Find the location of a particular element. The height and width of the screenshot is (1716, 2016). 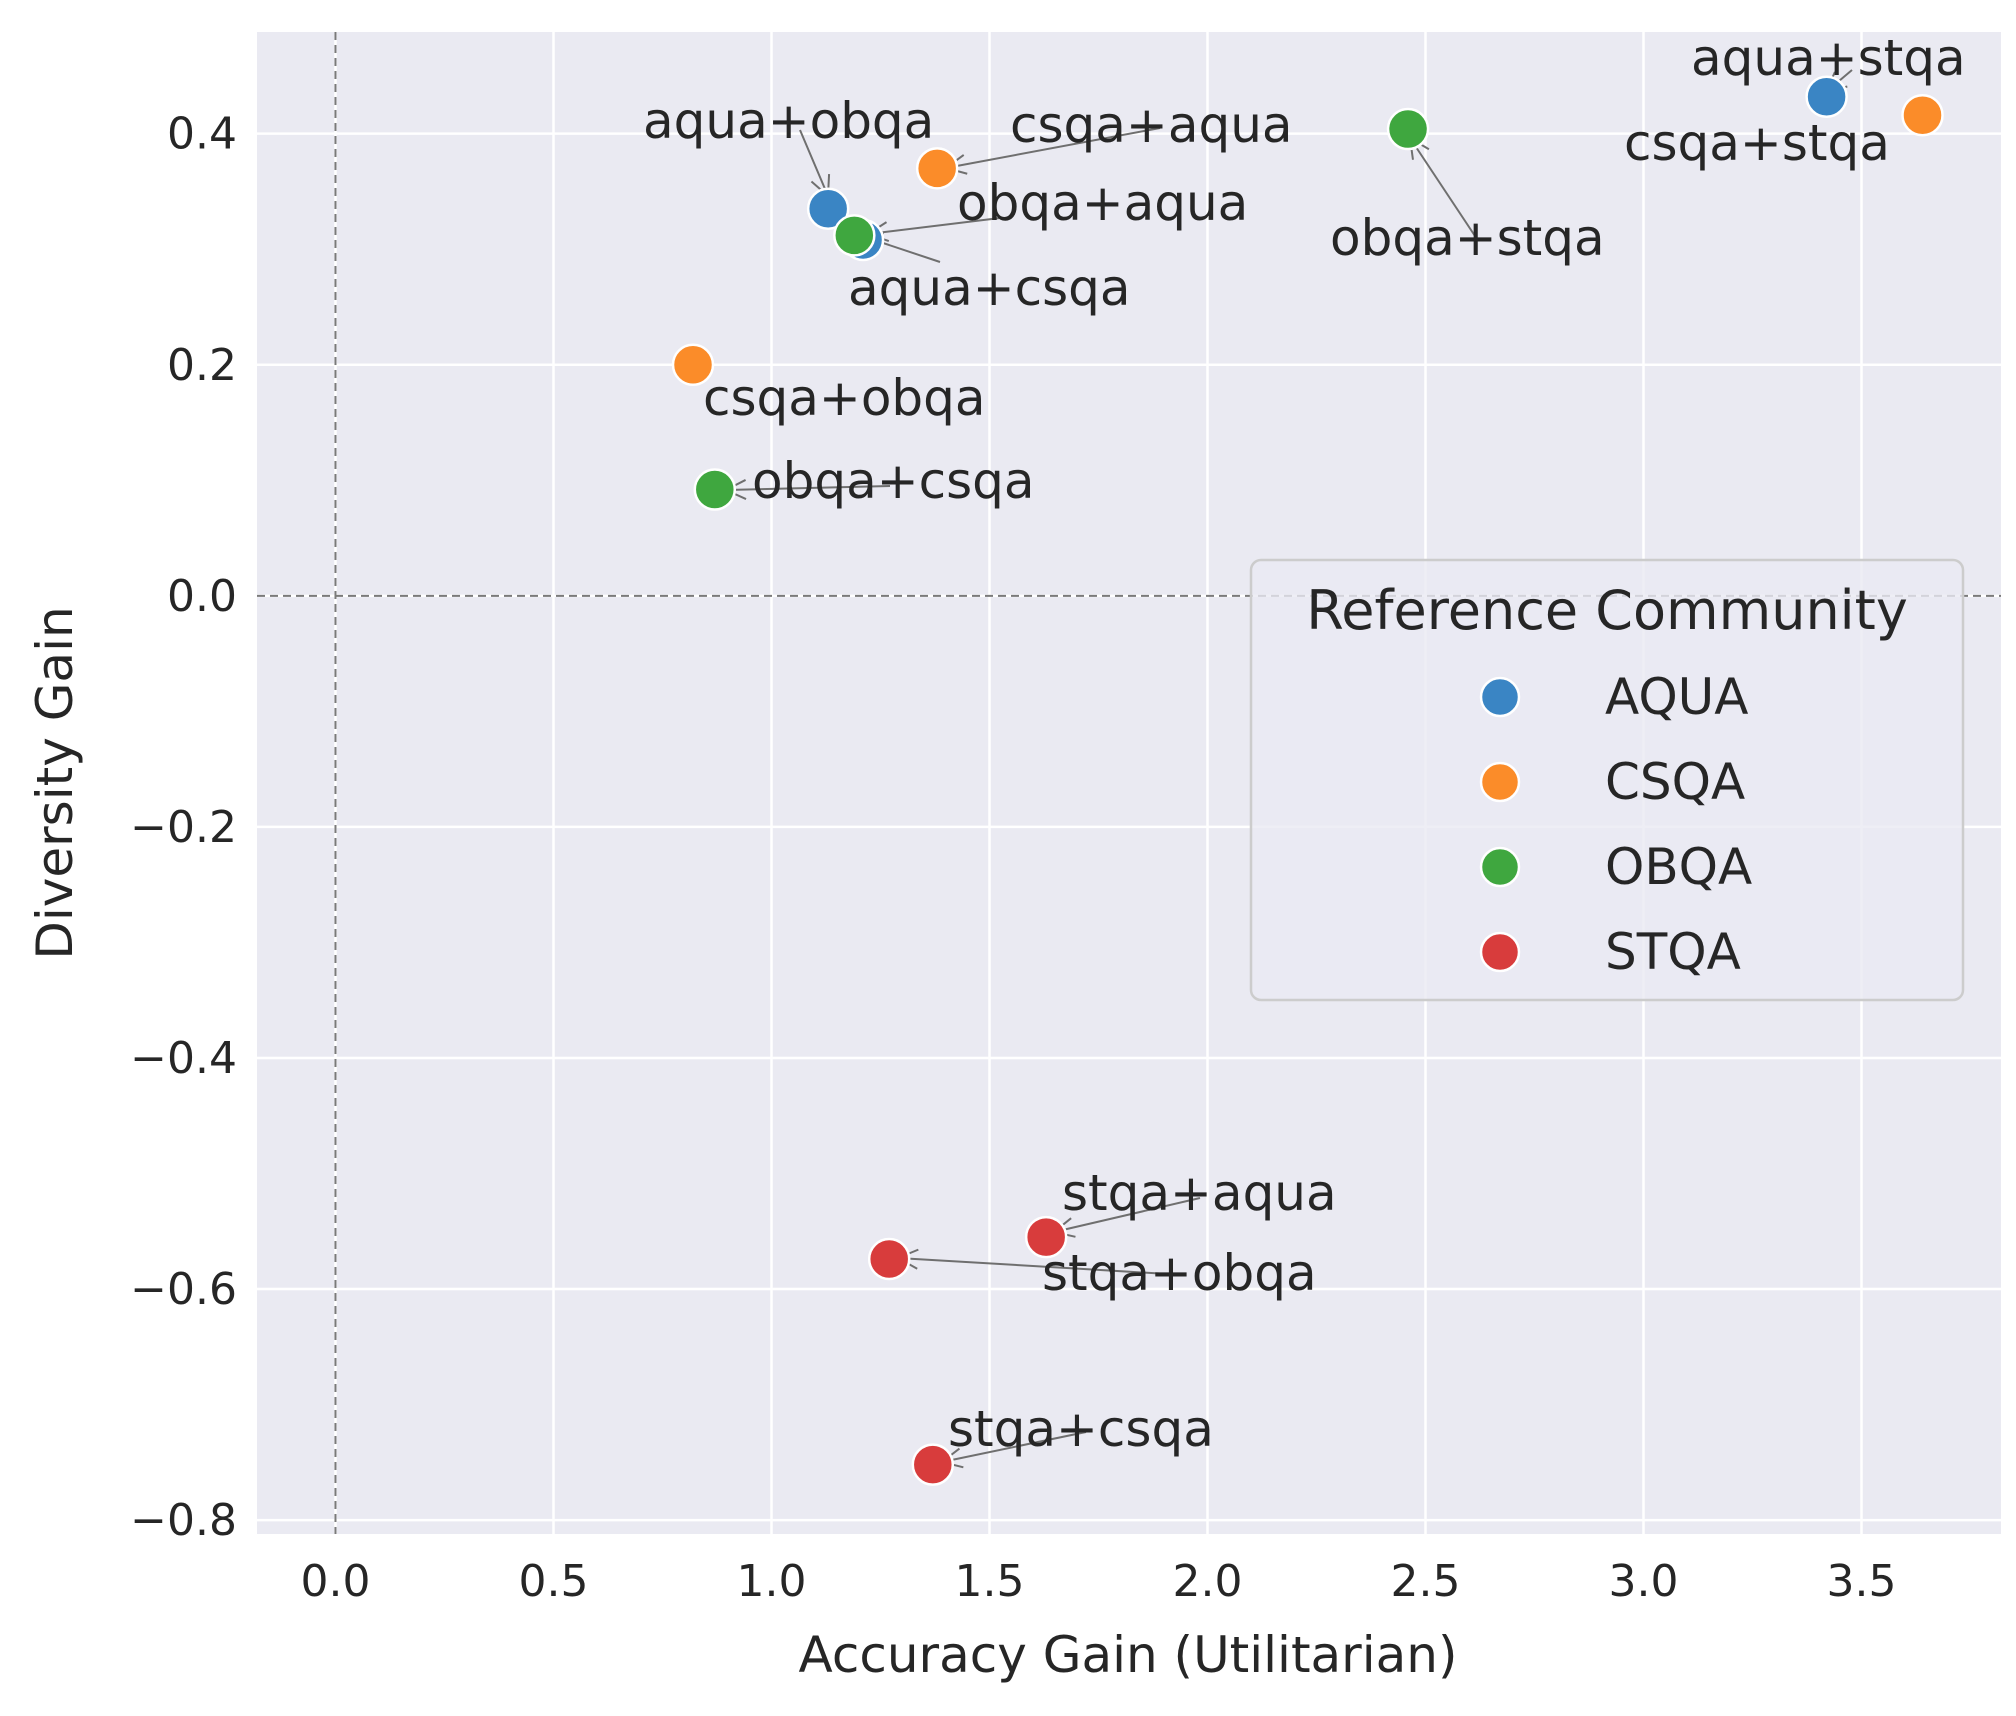

legend-frame is located at coordinates (1607, 780).